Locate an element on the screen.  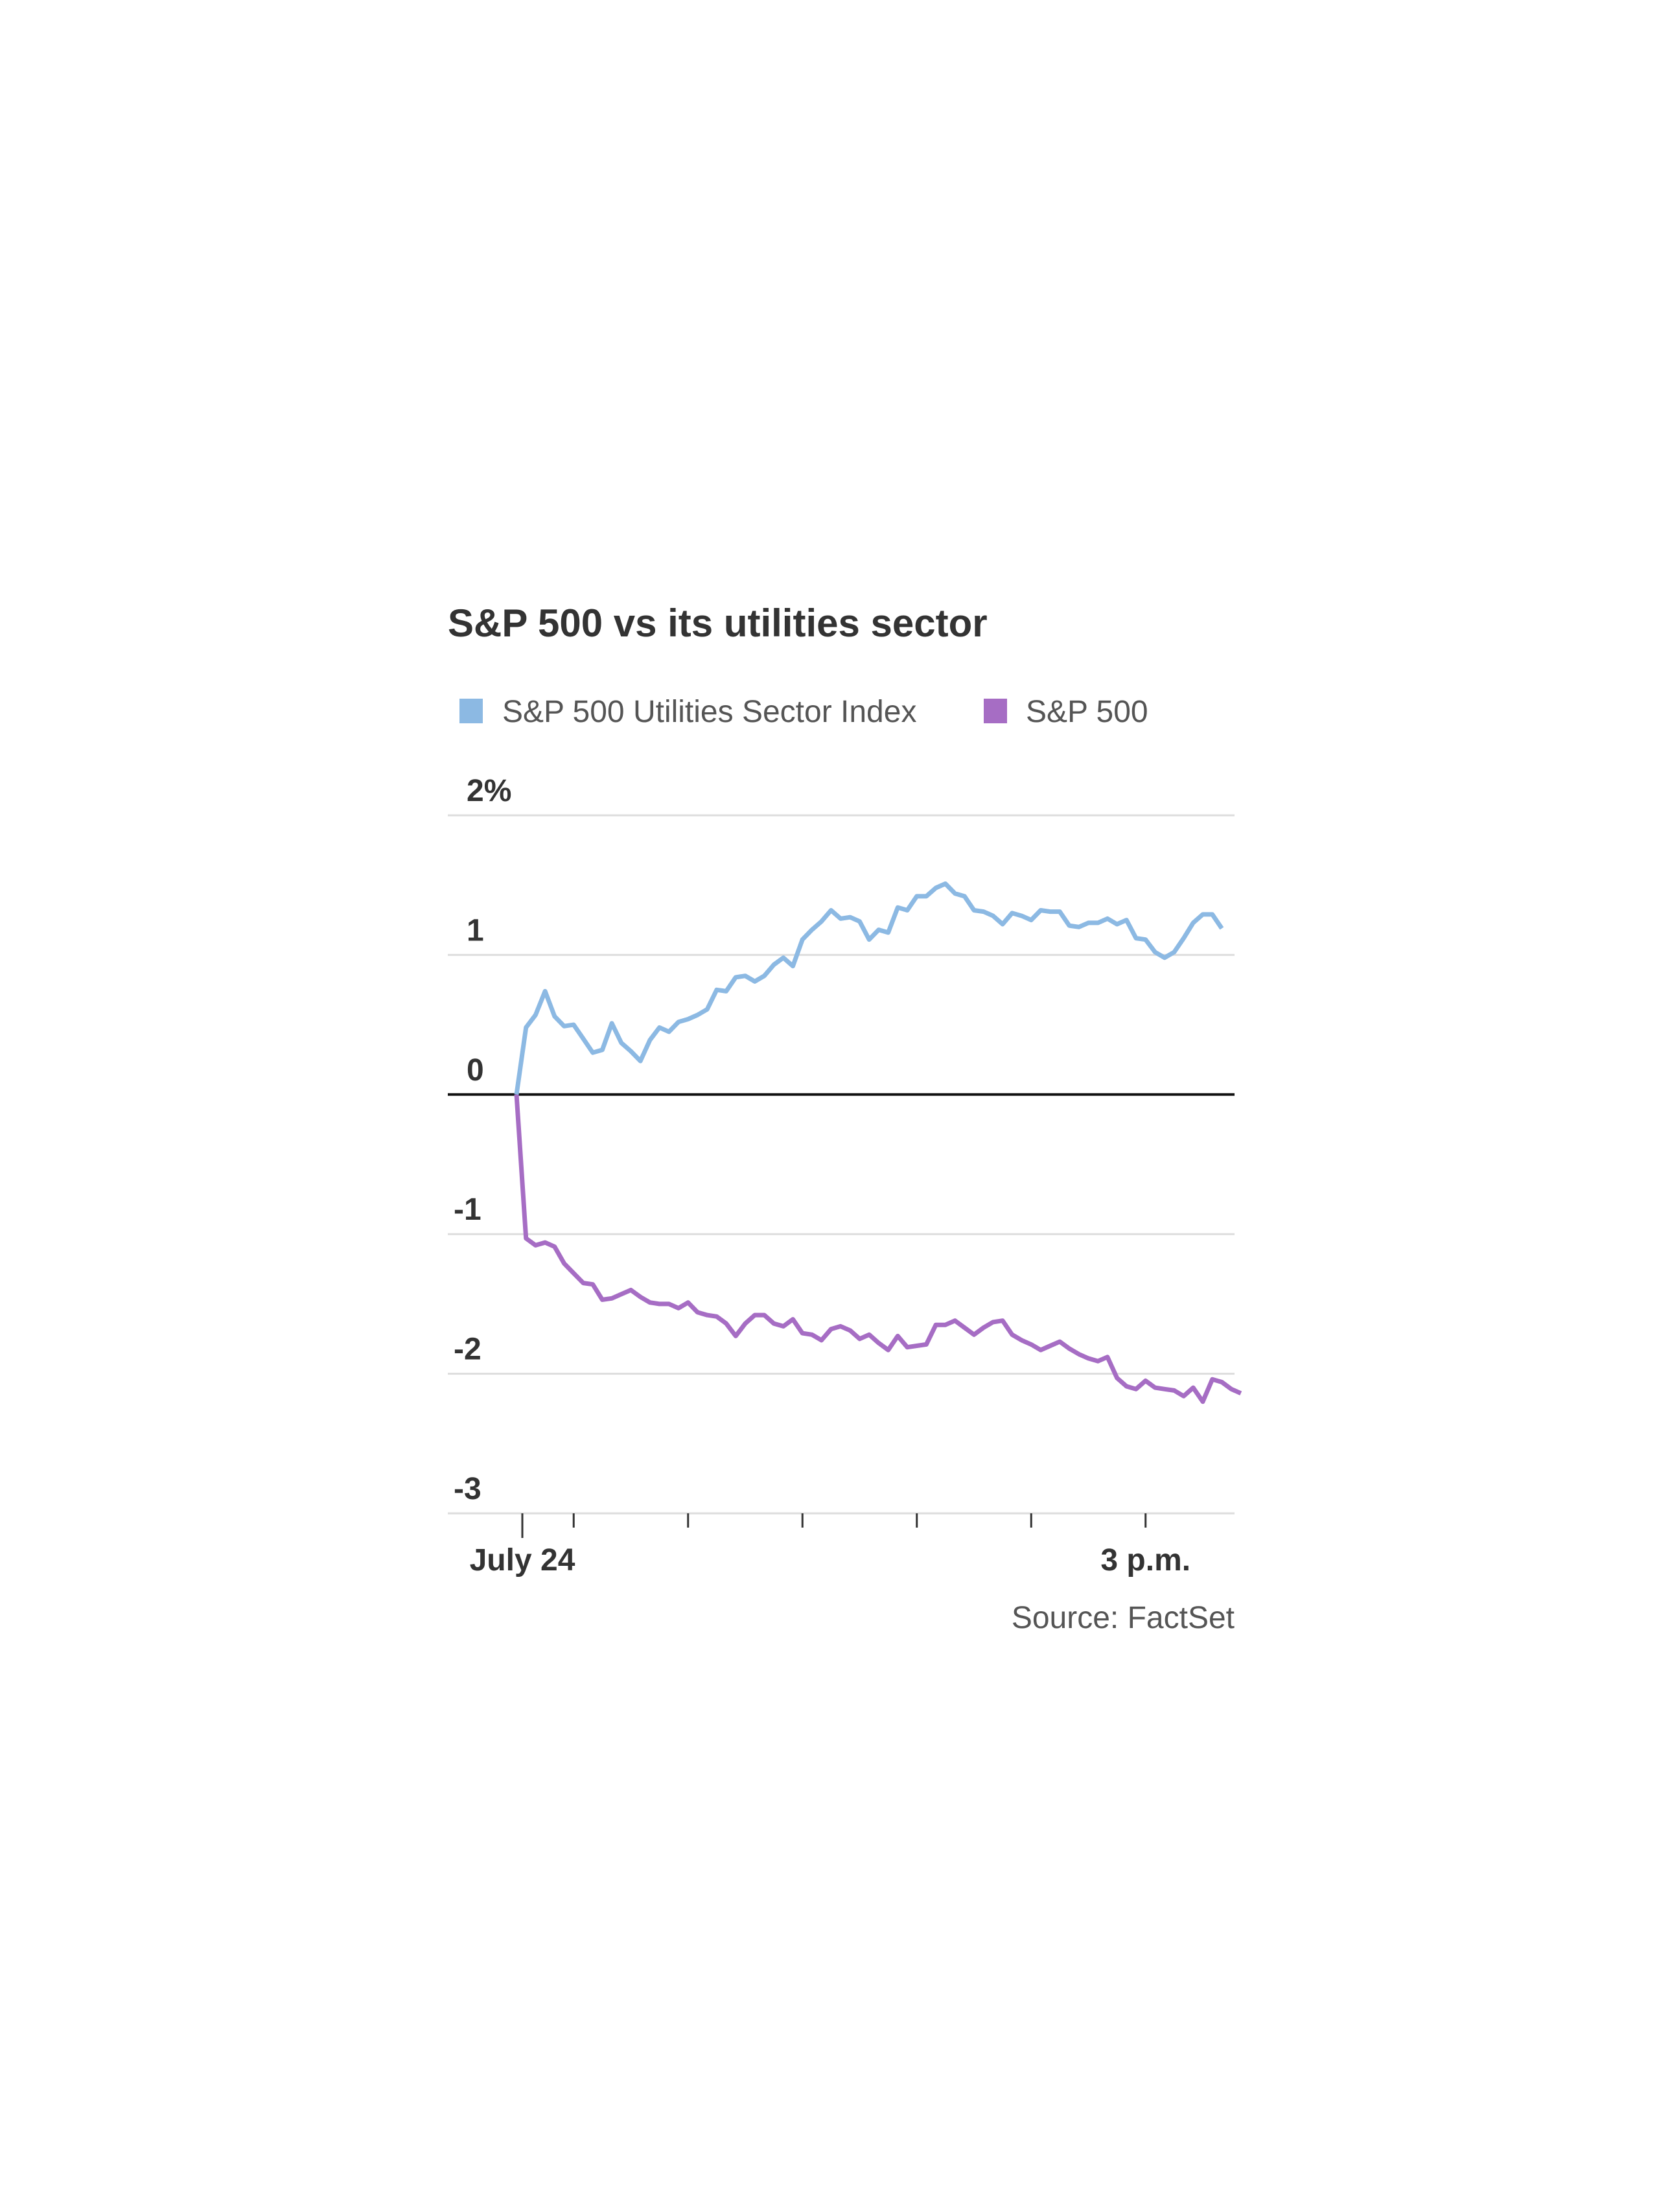
legend-swatch-utilities is located at coordinates (471, 711).